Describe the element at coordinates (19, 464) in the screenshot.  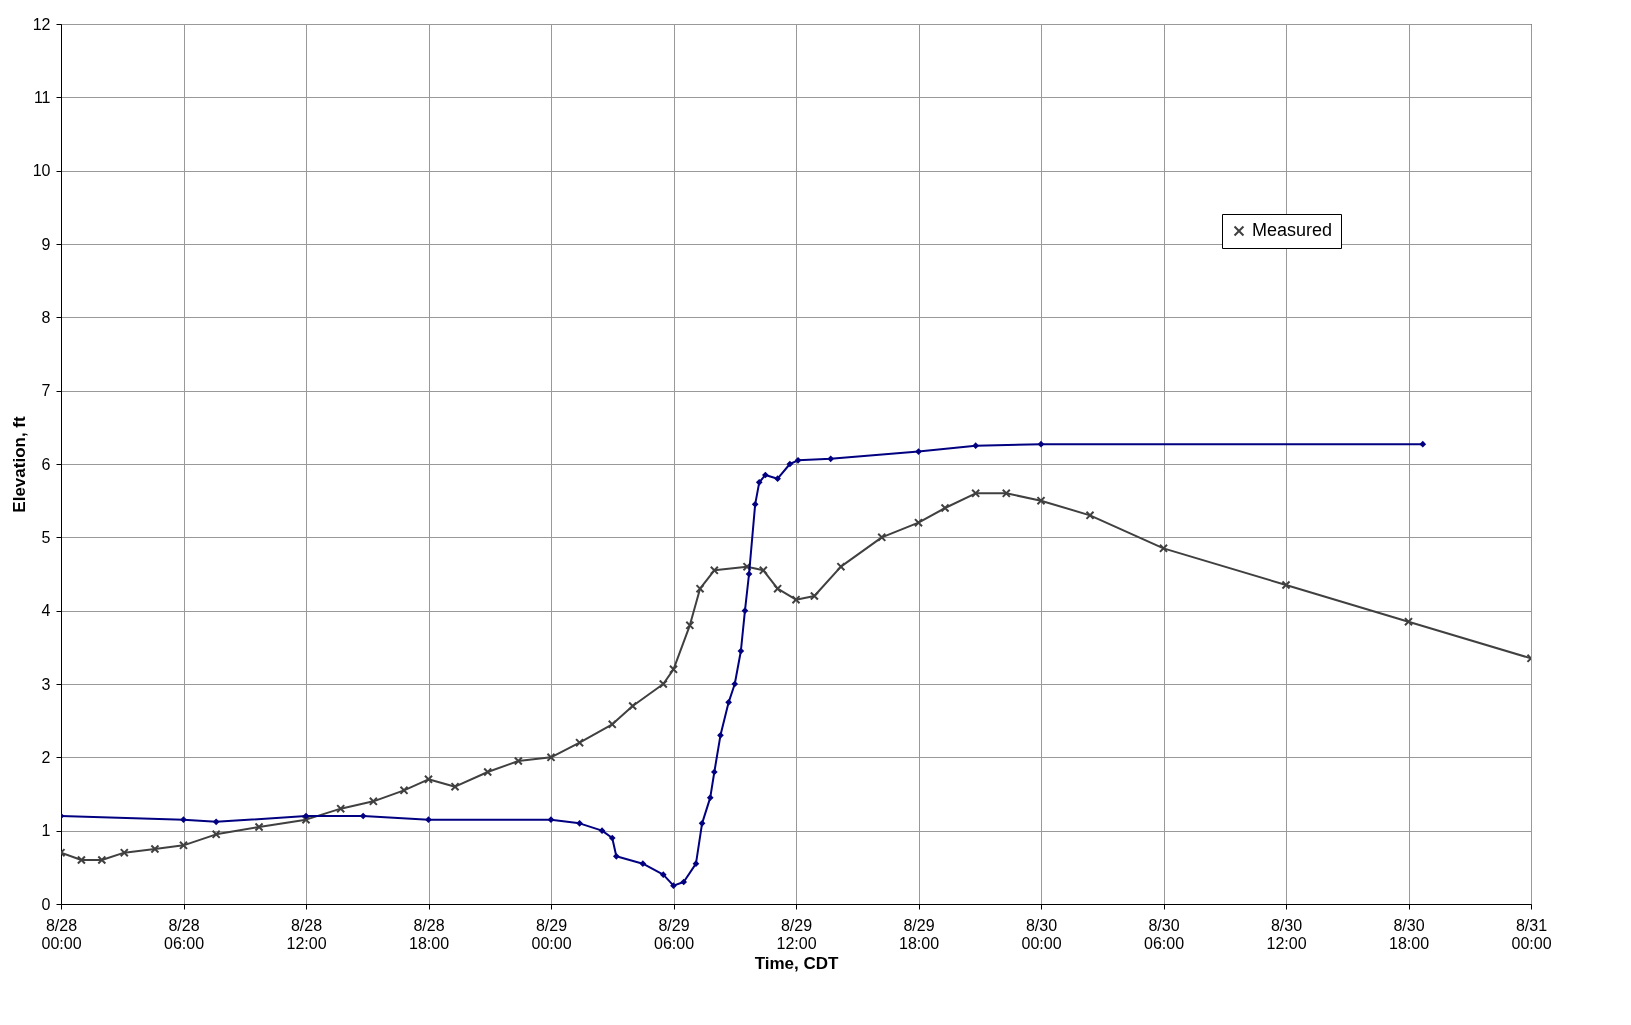
I see `y-axis-title: Elevation, ft` at that location.